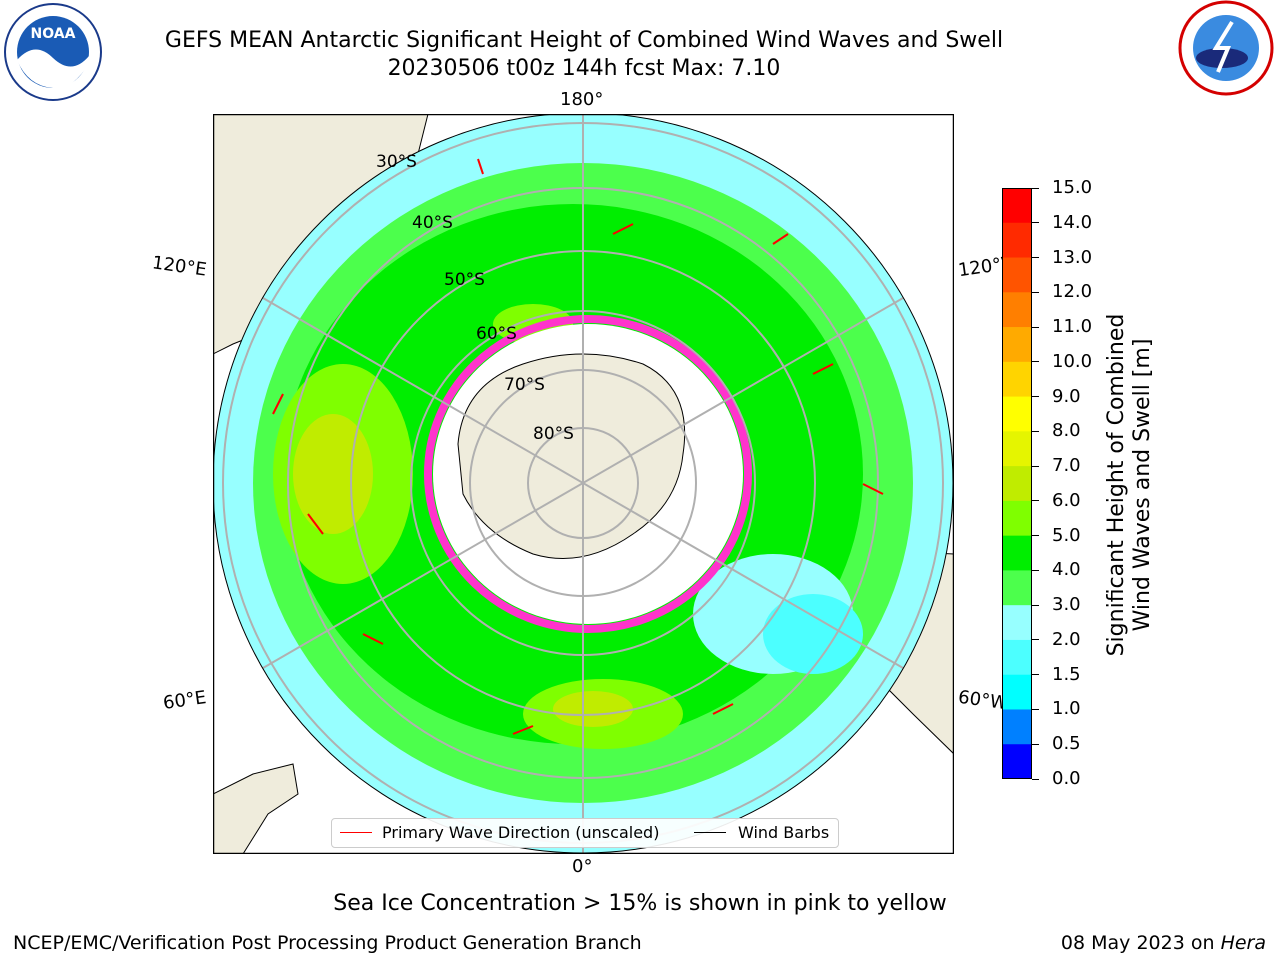 This screenshot has width=1280, height=960. I want to click on colorbar-tick-label: 1.5, so click(1066, 674).